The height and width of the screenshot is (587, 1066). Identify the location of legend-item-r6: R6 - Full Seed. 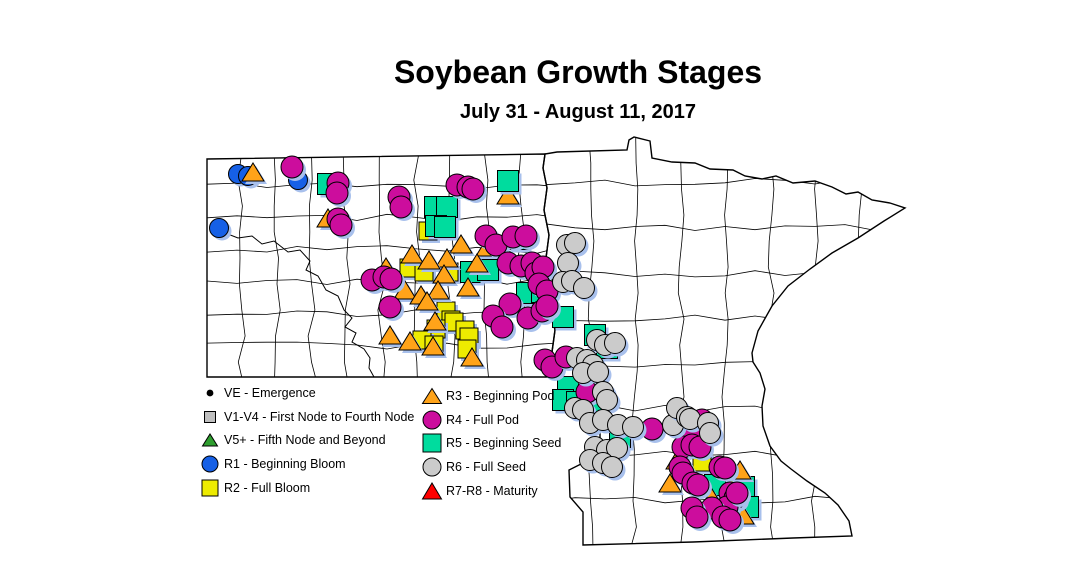
(491, 467).